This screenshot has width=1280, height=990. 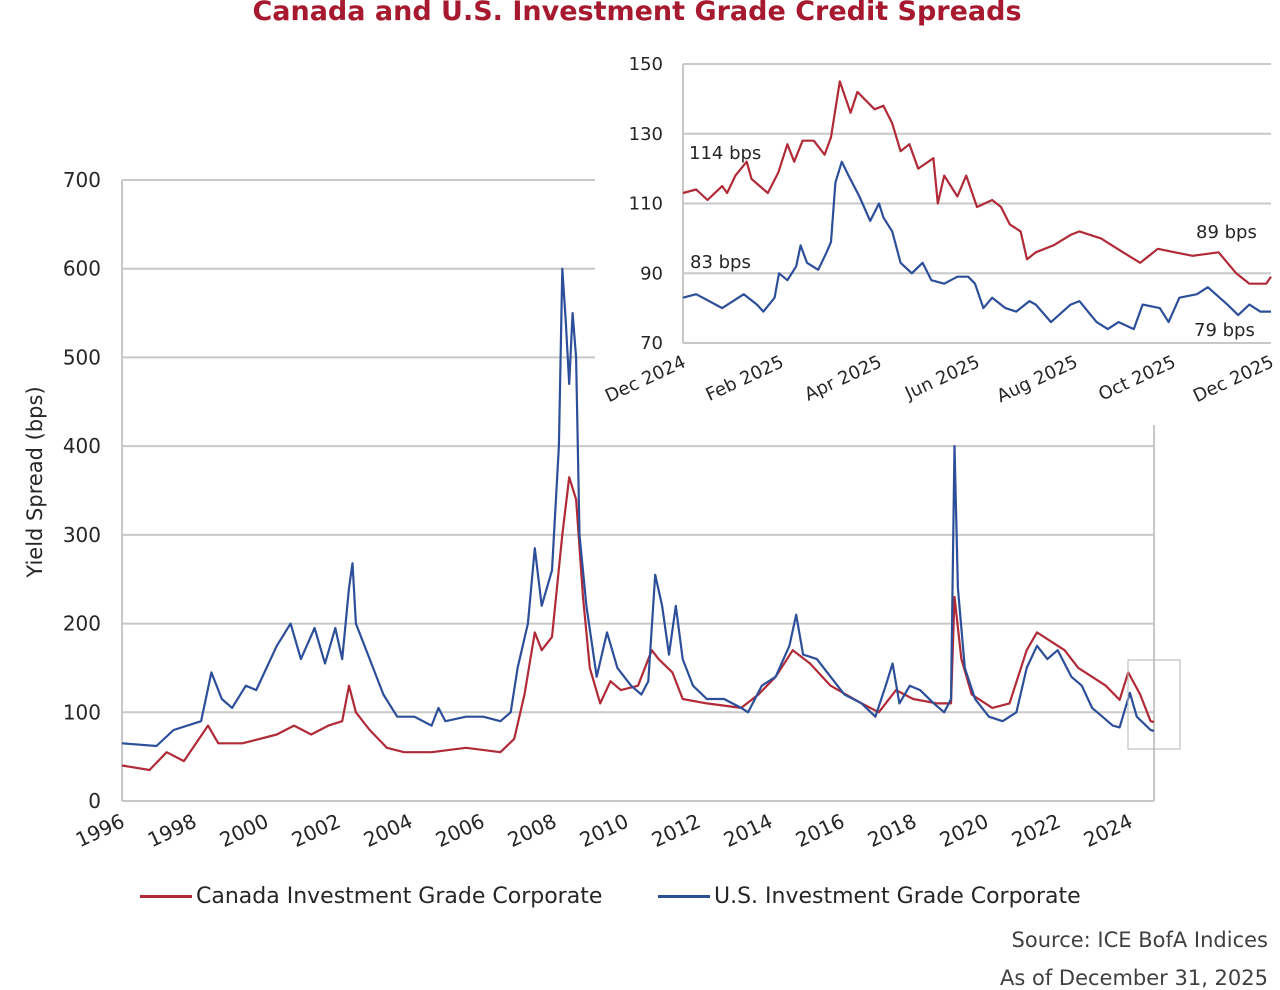 I want to click on x-tick-label: 2022, so click(x=1036, y=830).